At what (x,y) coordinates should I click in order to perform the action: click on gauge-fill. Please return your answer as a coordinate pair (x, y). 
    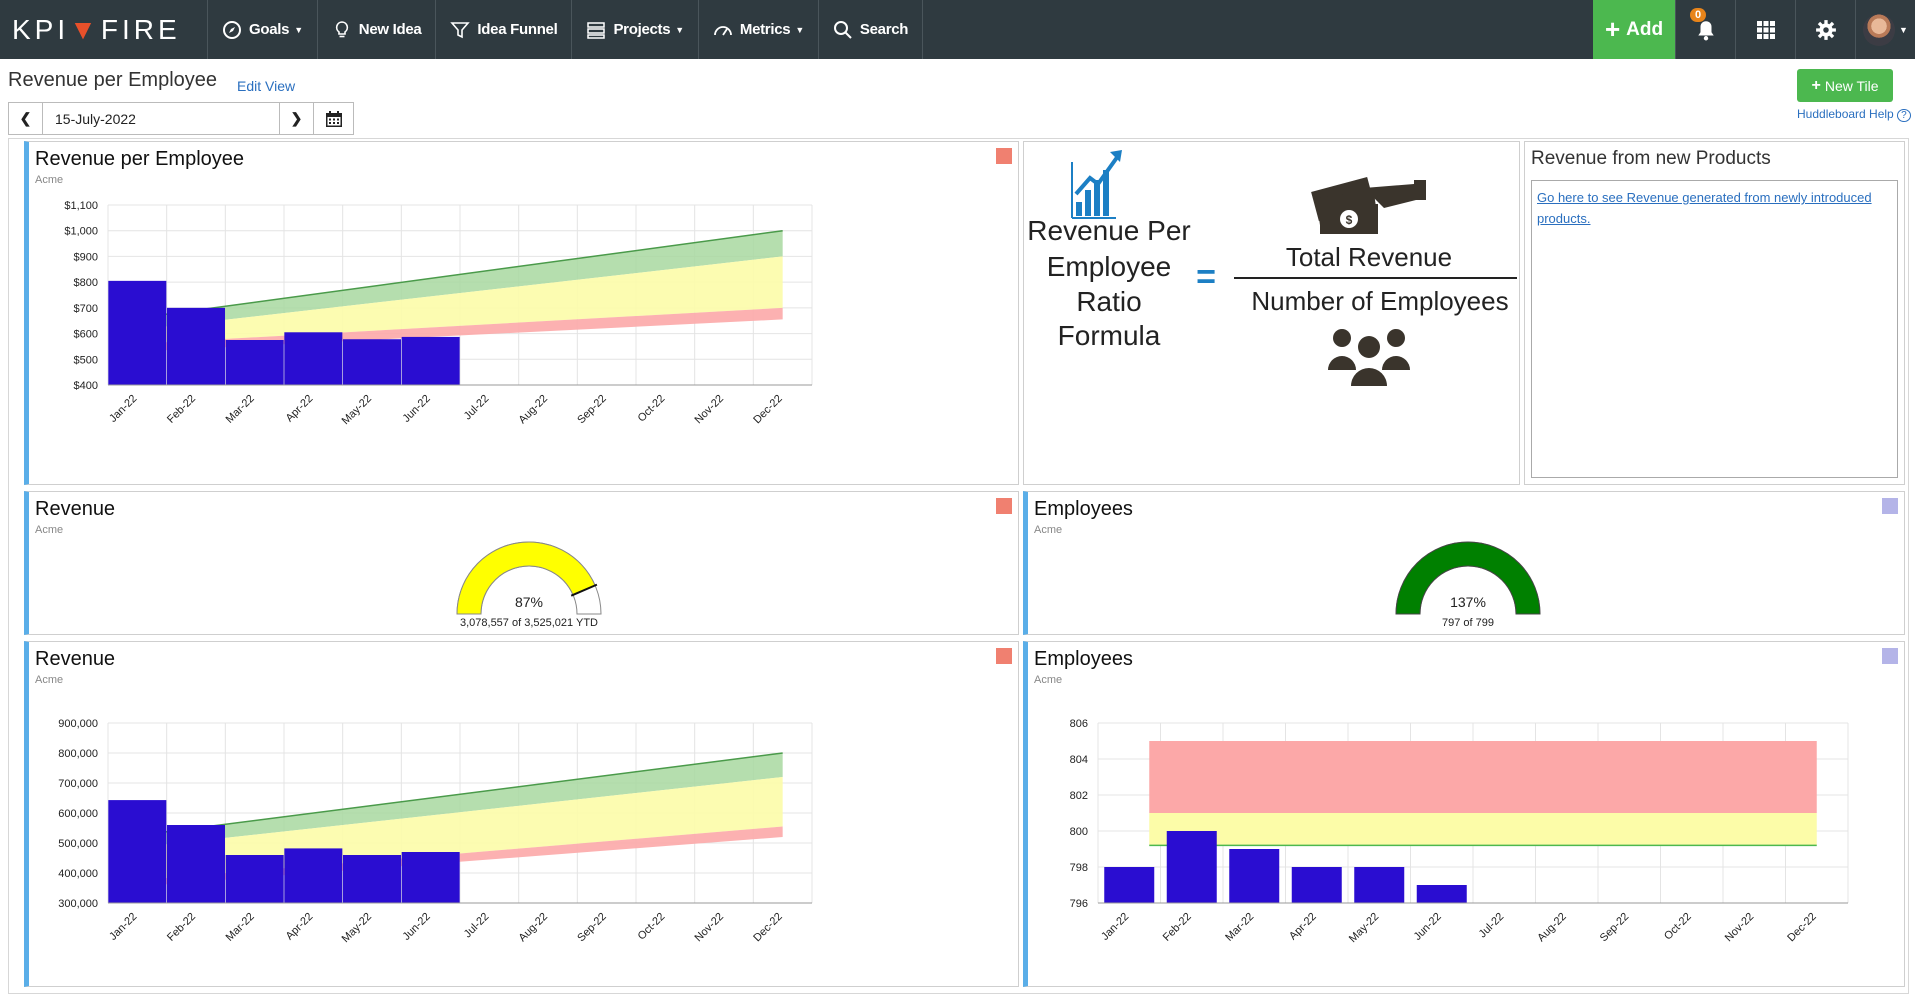
    Looking at the image, I should click on (526, 578).